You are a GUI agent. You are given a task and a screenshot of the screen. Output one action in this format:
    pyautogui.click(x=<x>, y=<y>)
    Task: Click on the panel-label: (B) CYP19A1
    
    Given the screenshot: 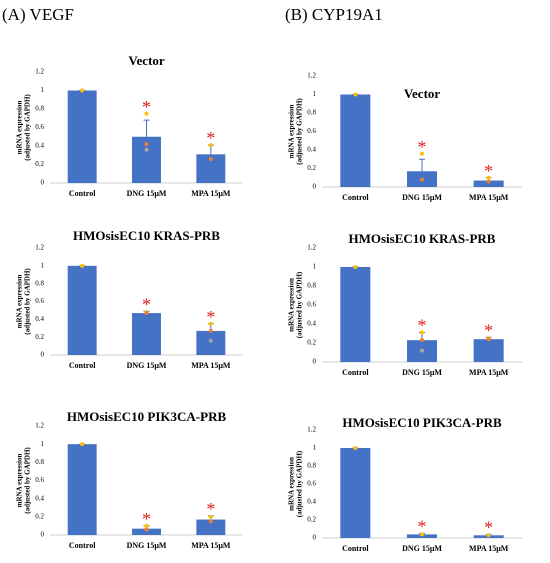 What is the action you would take?
    pyautogui.click(x=334, y=14)
    